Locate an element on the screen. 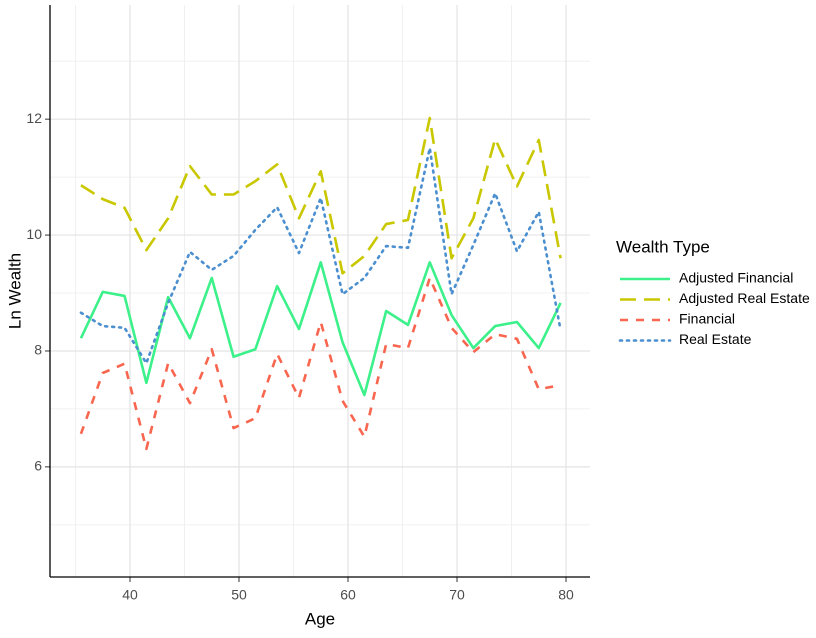  x-tick-label: 80 is located at coordinates (566, 595).